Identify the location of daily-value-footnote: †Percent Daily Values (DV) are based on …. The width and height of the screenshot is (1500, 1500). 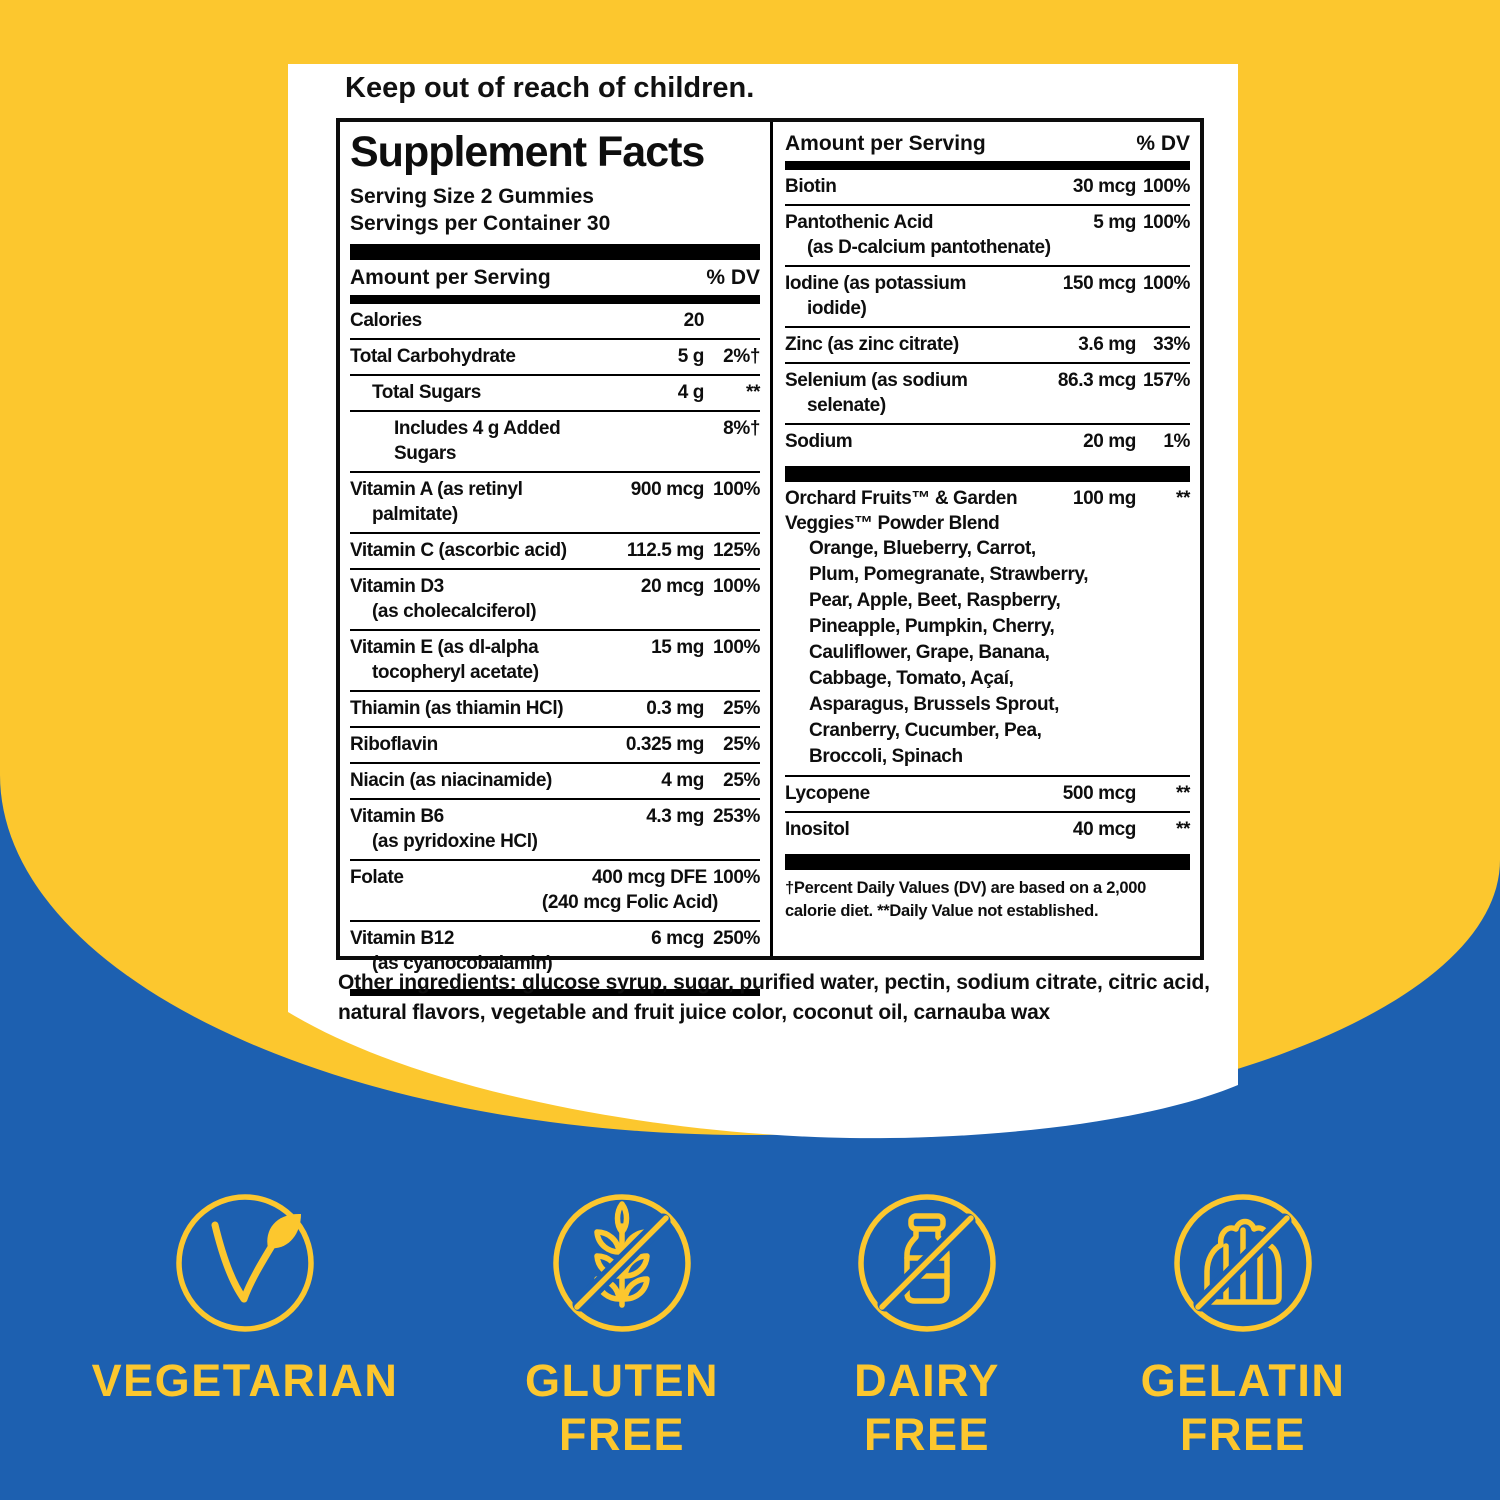
(966, 899).